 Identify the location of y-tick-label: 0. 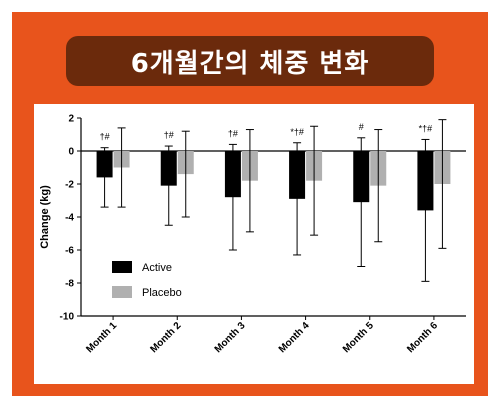
(71, 152).